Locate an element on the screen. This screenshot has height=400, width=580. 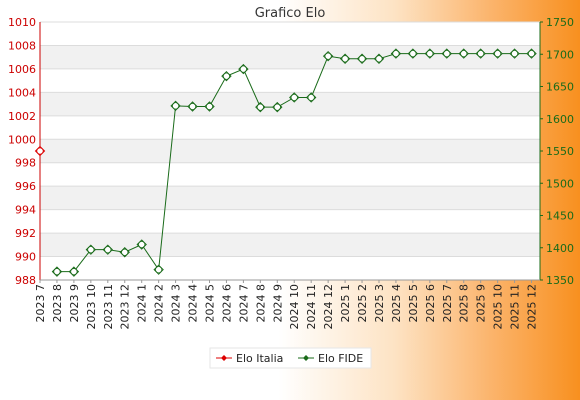
left-tick-label: 1002 is located at coordinates (22, 116).